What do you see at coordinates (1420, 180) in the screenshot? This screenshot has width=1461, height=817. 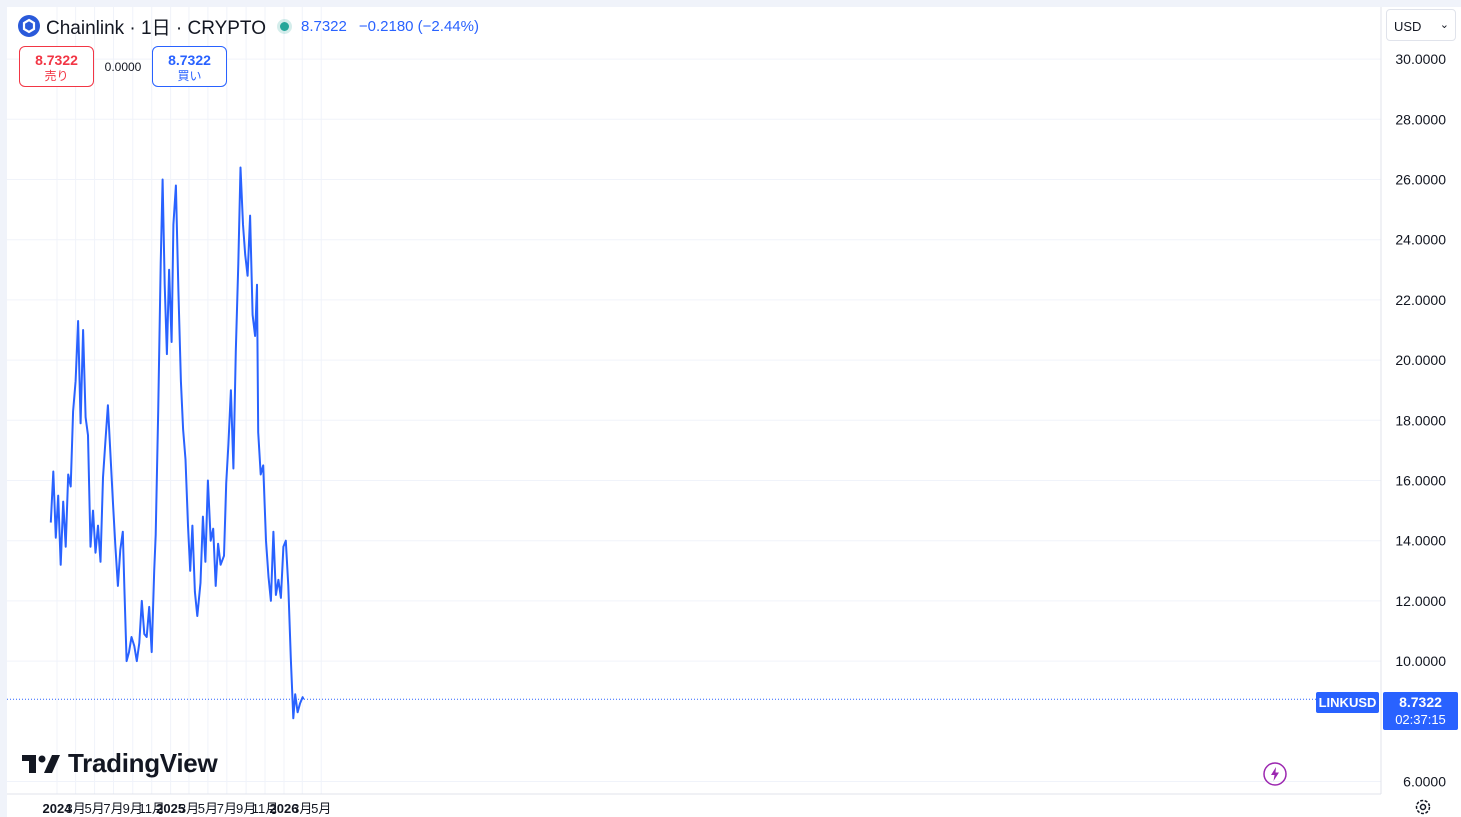 I see `y-tick-label: 26.0000` at bounding box center [1420, 180].